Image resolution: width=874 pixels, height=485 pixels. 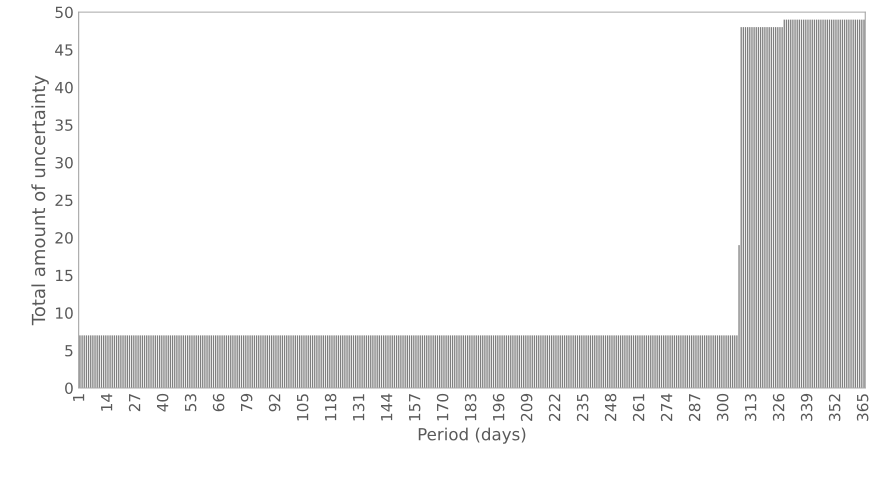 What do you see at coordinates (274, 403) in the screenshot?
I see `x-tick-label: 92` at bounding box center [274, 403].